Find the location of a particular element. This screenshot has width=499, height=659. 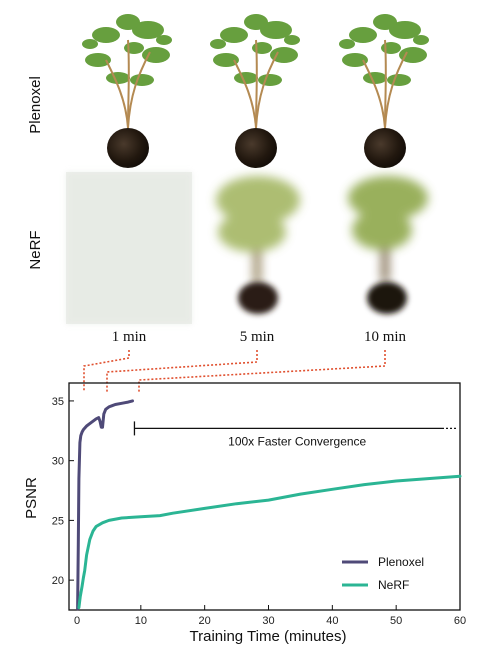

legend-label-plenoxel: Plenoxel is located at coordinates (401, 562).